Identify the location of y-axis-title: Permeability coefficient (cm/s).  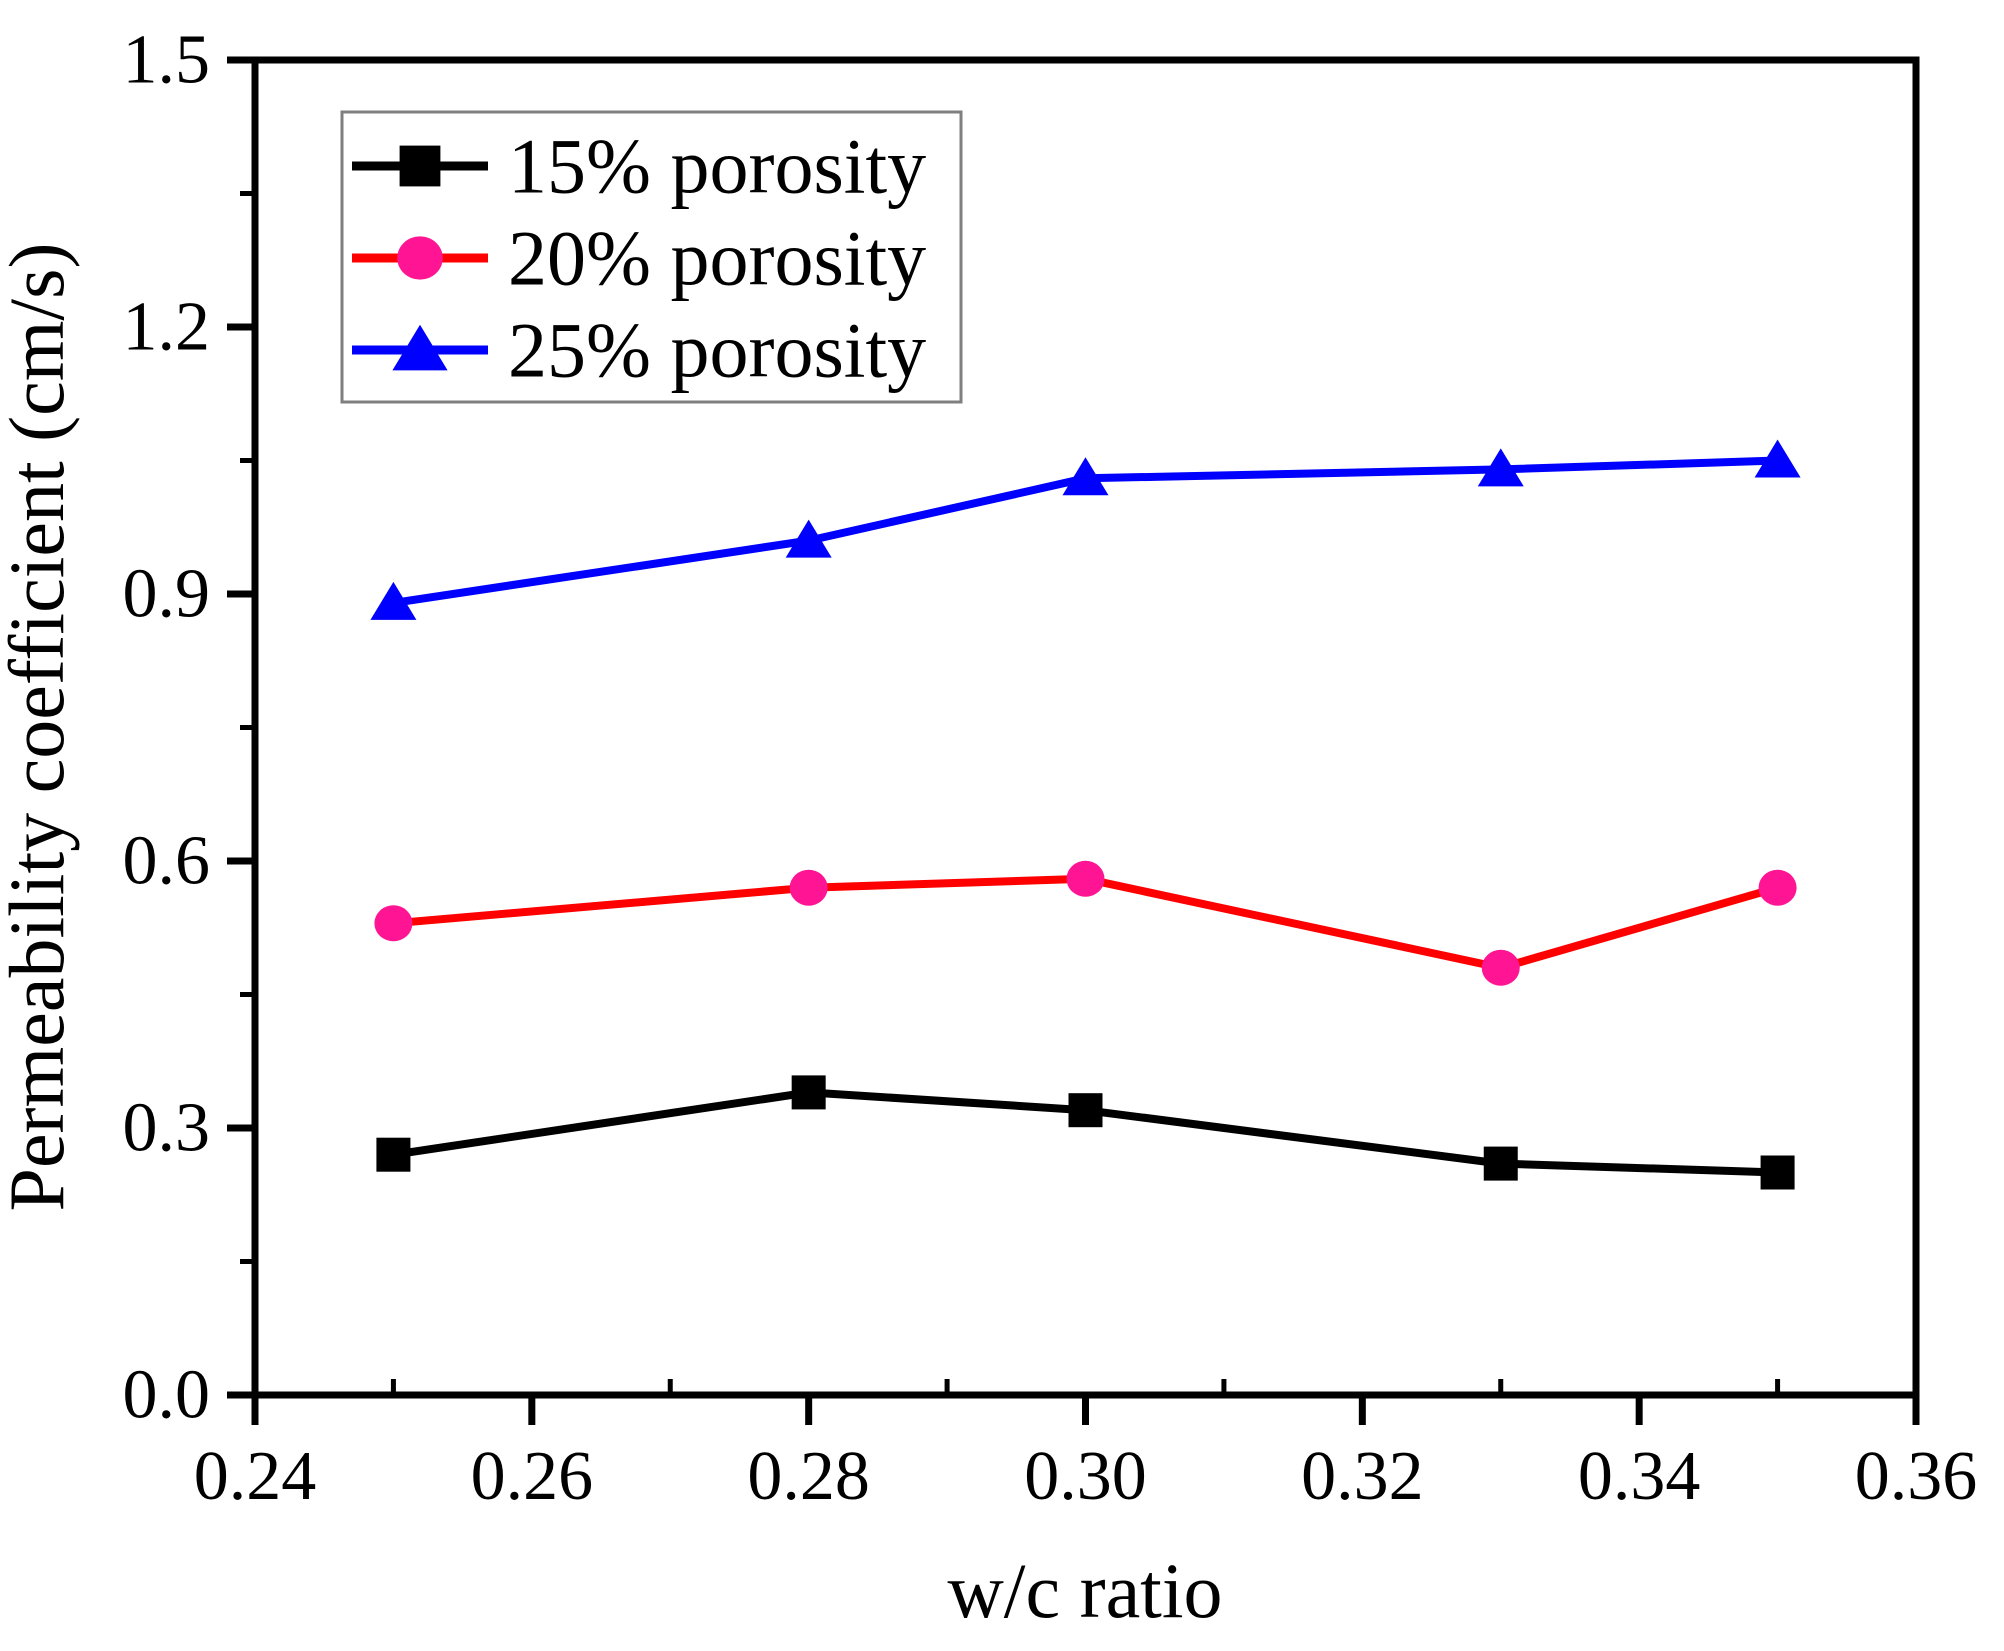
(40, 727).